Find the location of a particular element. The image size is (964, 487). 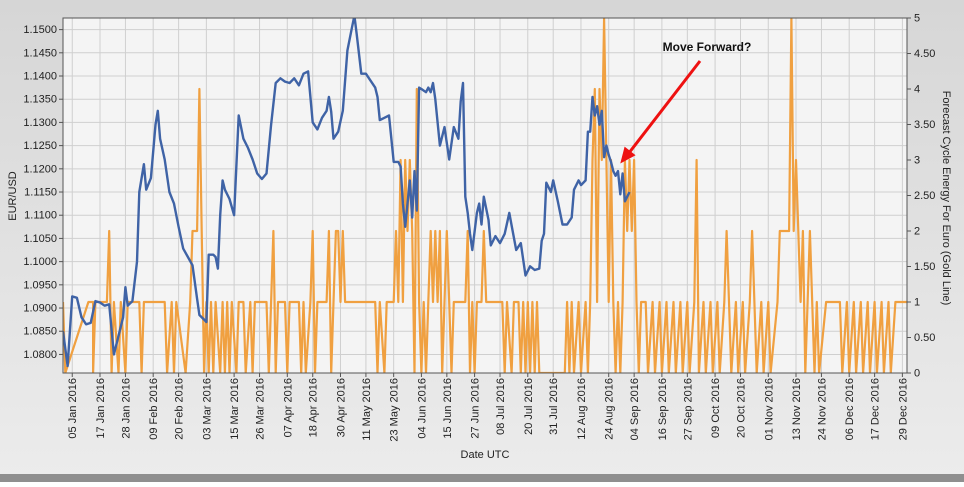

x-tick-label: 27 Jun 2016 is located at coordinates (476, 408).